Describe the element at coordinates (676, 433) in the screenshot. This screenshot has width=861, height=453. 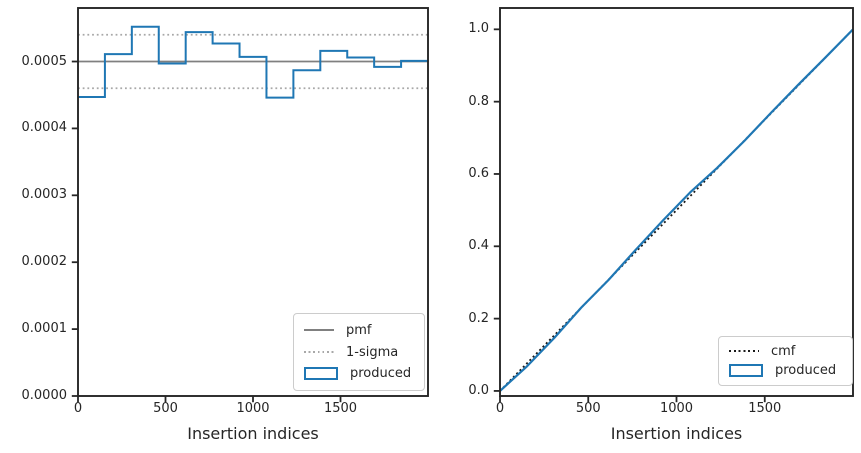
I see `cmf-xaxis-label: Insertion indices` at that location.